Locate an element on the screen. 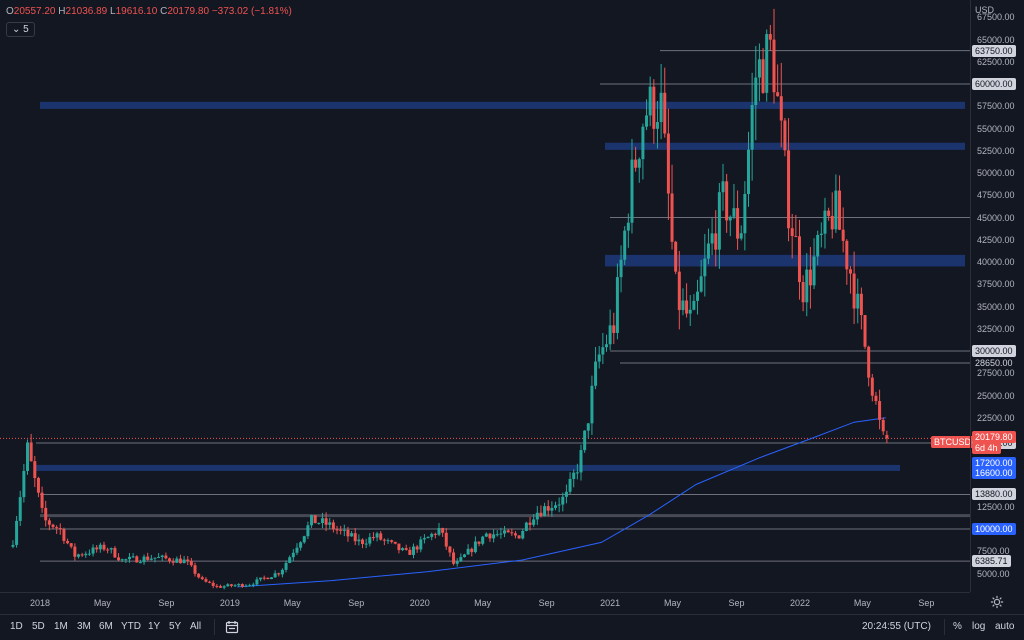  indicators-collapse-button: ⌄ 5 is located at coordinates (20, 29).